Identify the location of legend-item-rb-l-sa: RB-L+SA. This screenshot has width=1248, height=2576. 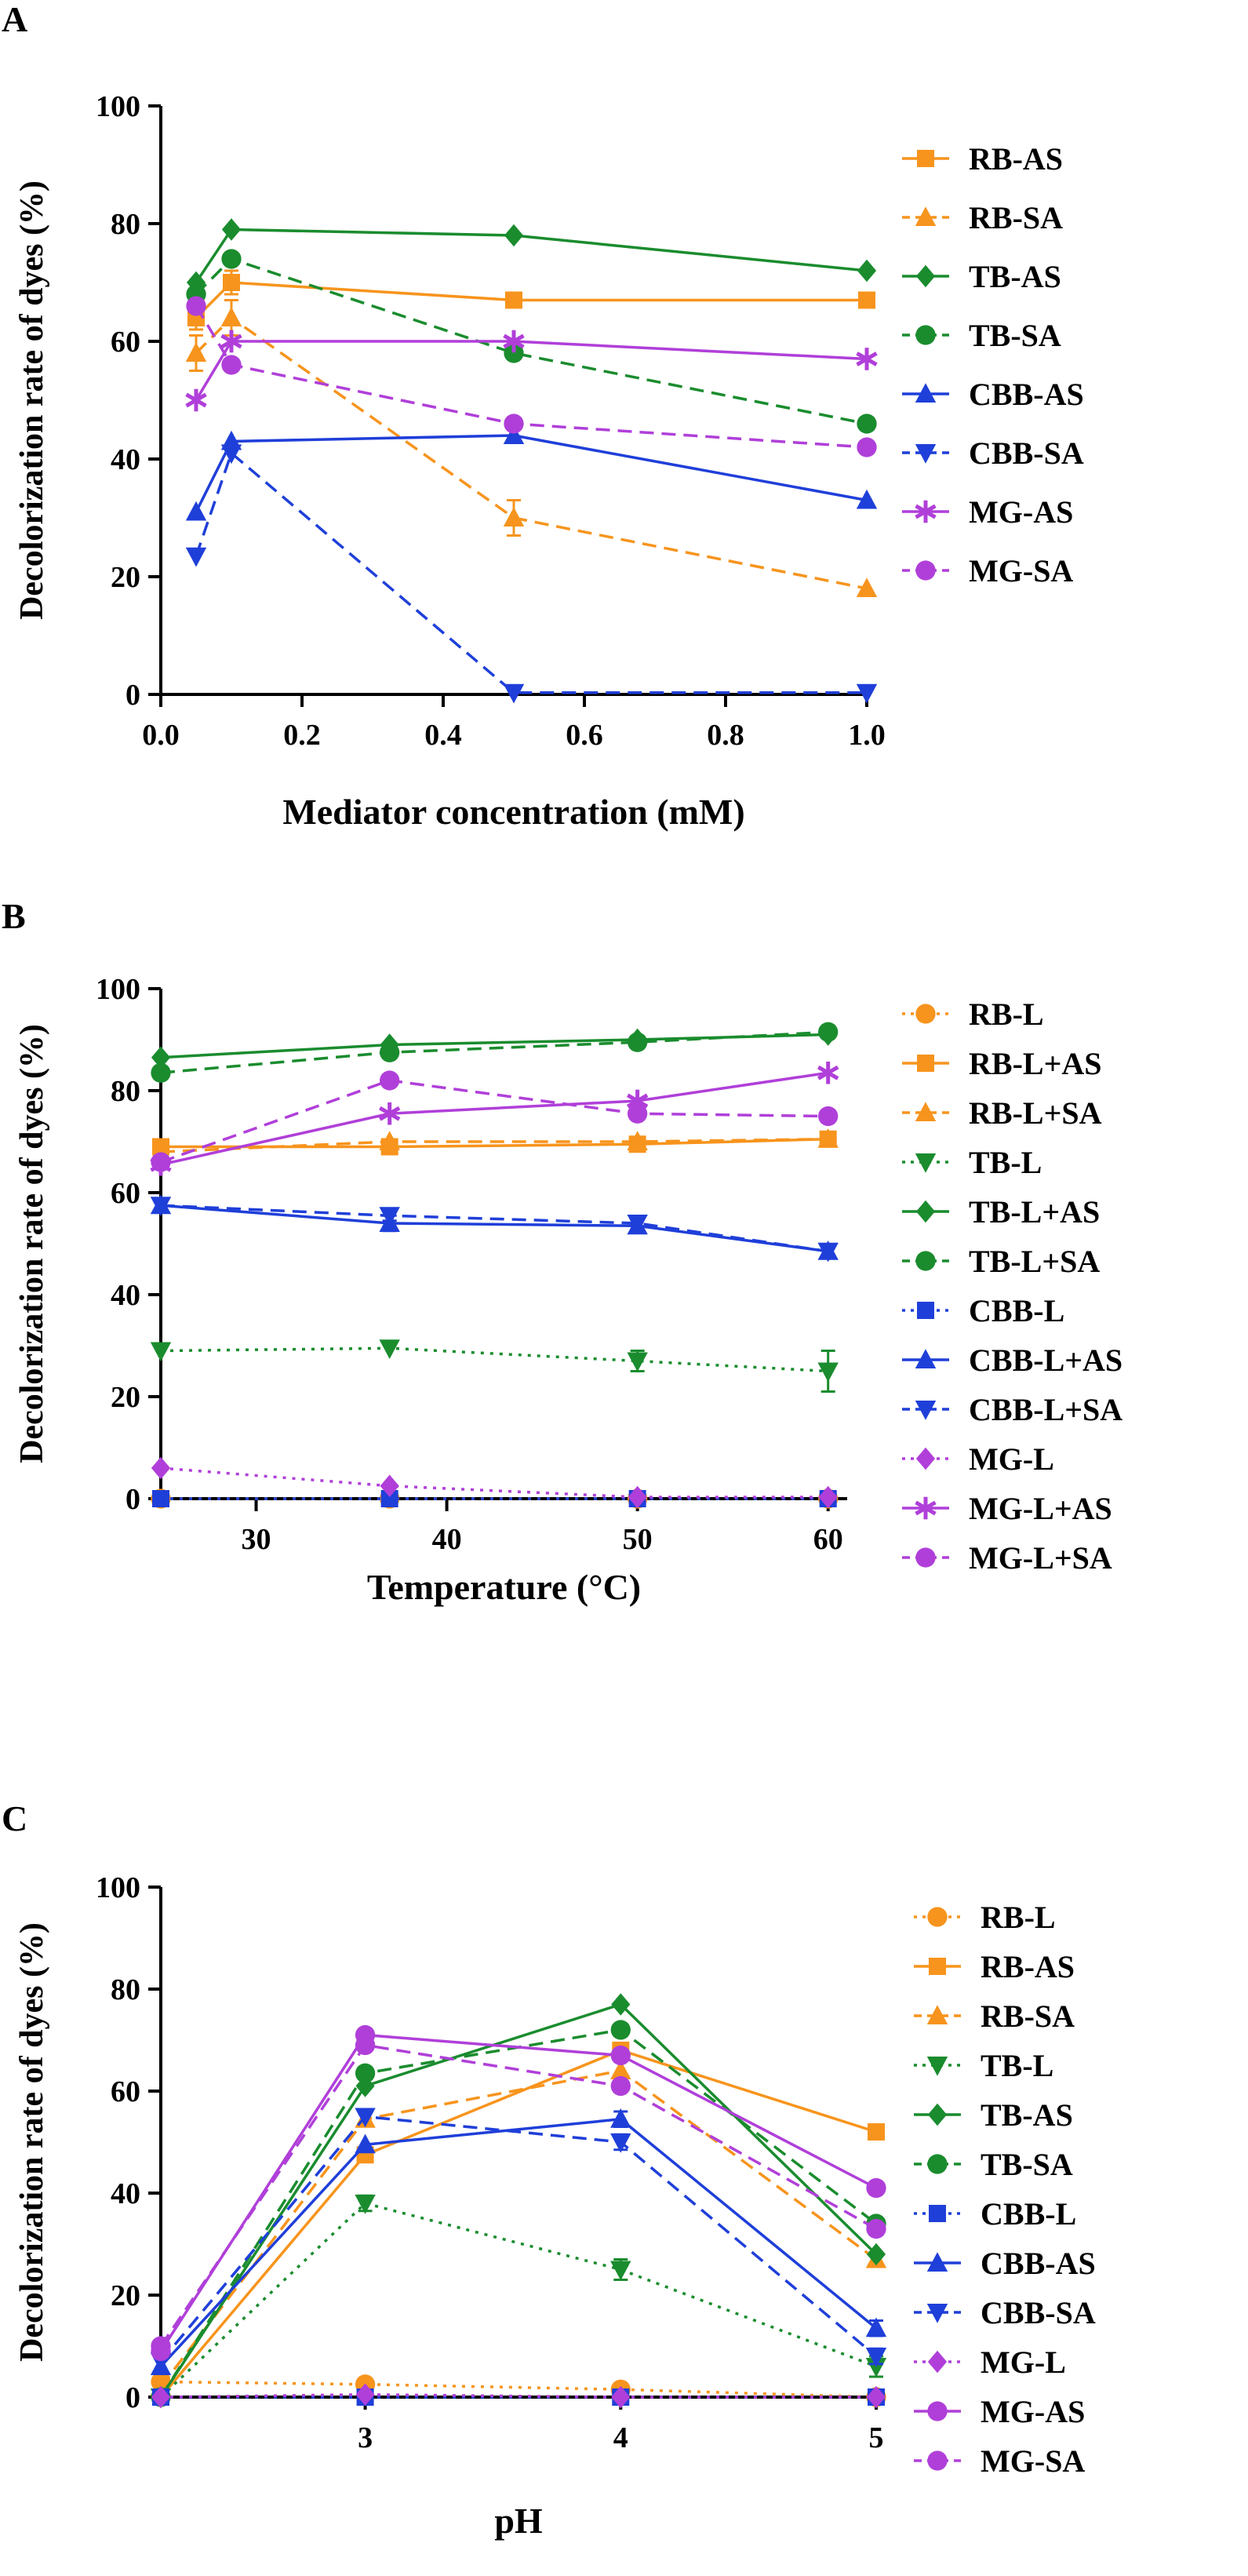
(1002, 1113).